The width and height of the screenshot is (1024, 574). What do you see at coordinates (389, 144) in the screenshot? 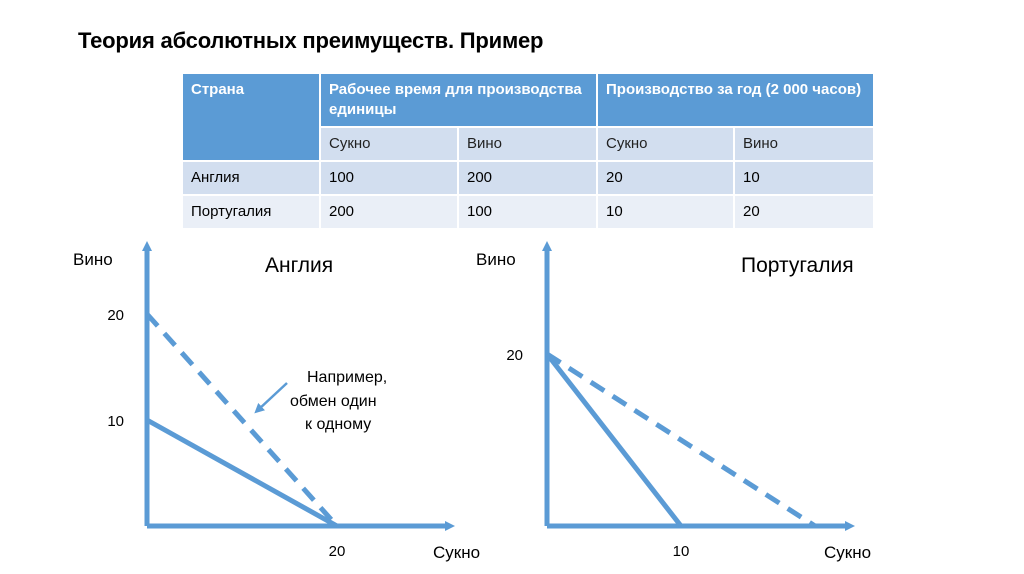
I see `subheader-cloth-labor: Сукно` at bounding box center [389, 144].